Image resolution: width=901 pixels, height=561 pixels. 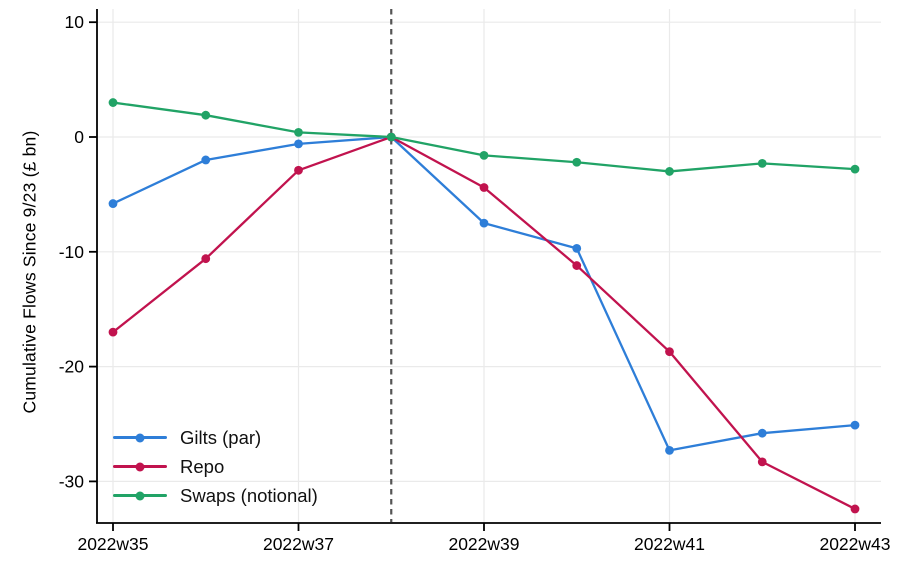 What do you see at coordinates (72, 481) in the screenshot?
I see `y-tick-label: -30` at bounding box center [72, 481].